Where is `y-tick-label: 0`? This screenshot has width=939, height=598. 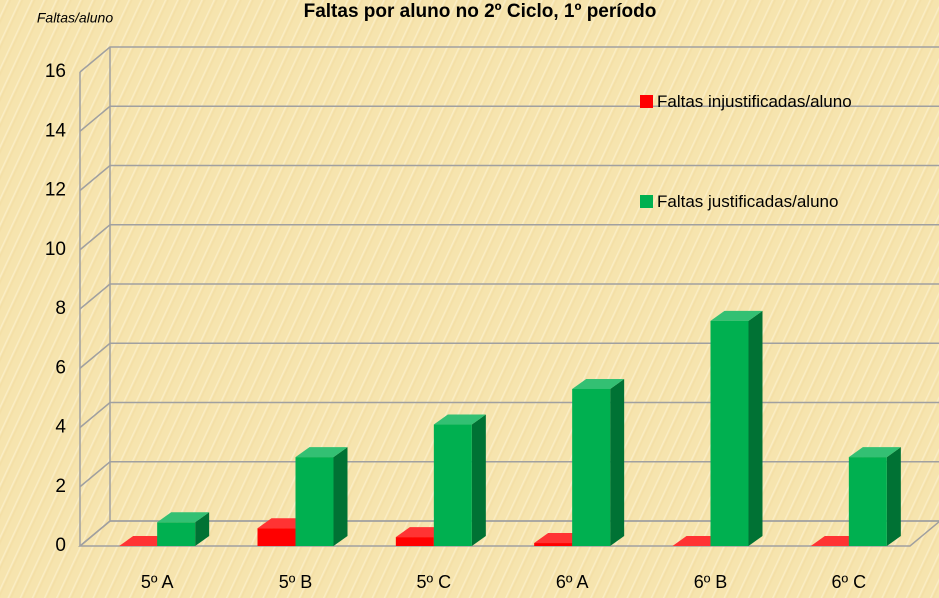 y-tick-label: 0 is located at coordinates (60, 545).